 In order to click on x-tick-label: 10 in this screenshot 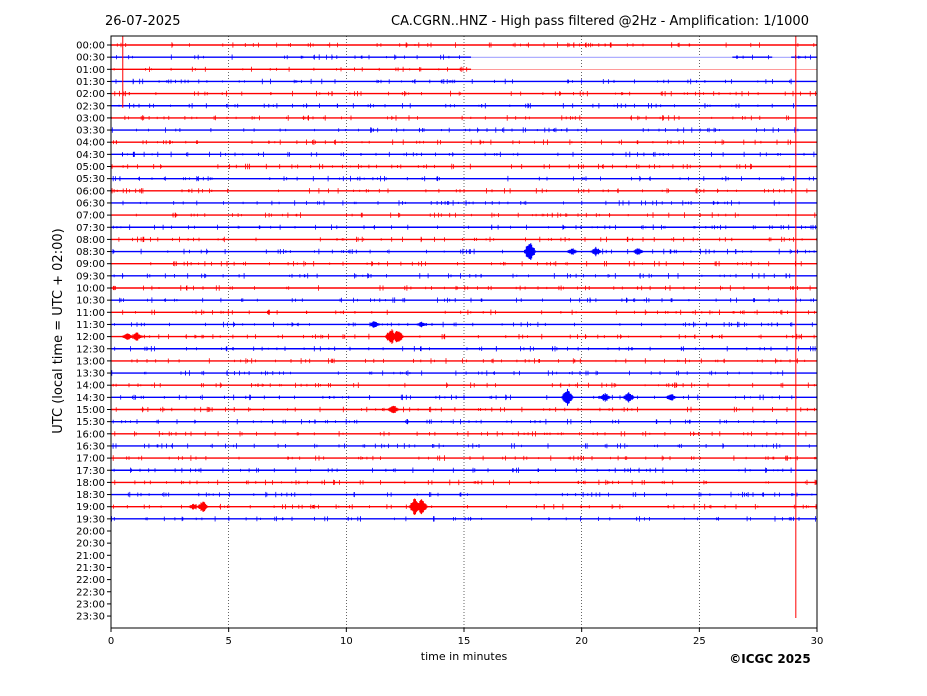, I will do `click(346, 641)`.